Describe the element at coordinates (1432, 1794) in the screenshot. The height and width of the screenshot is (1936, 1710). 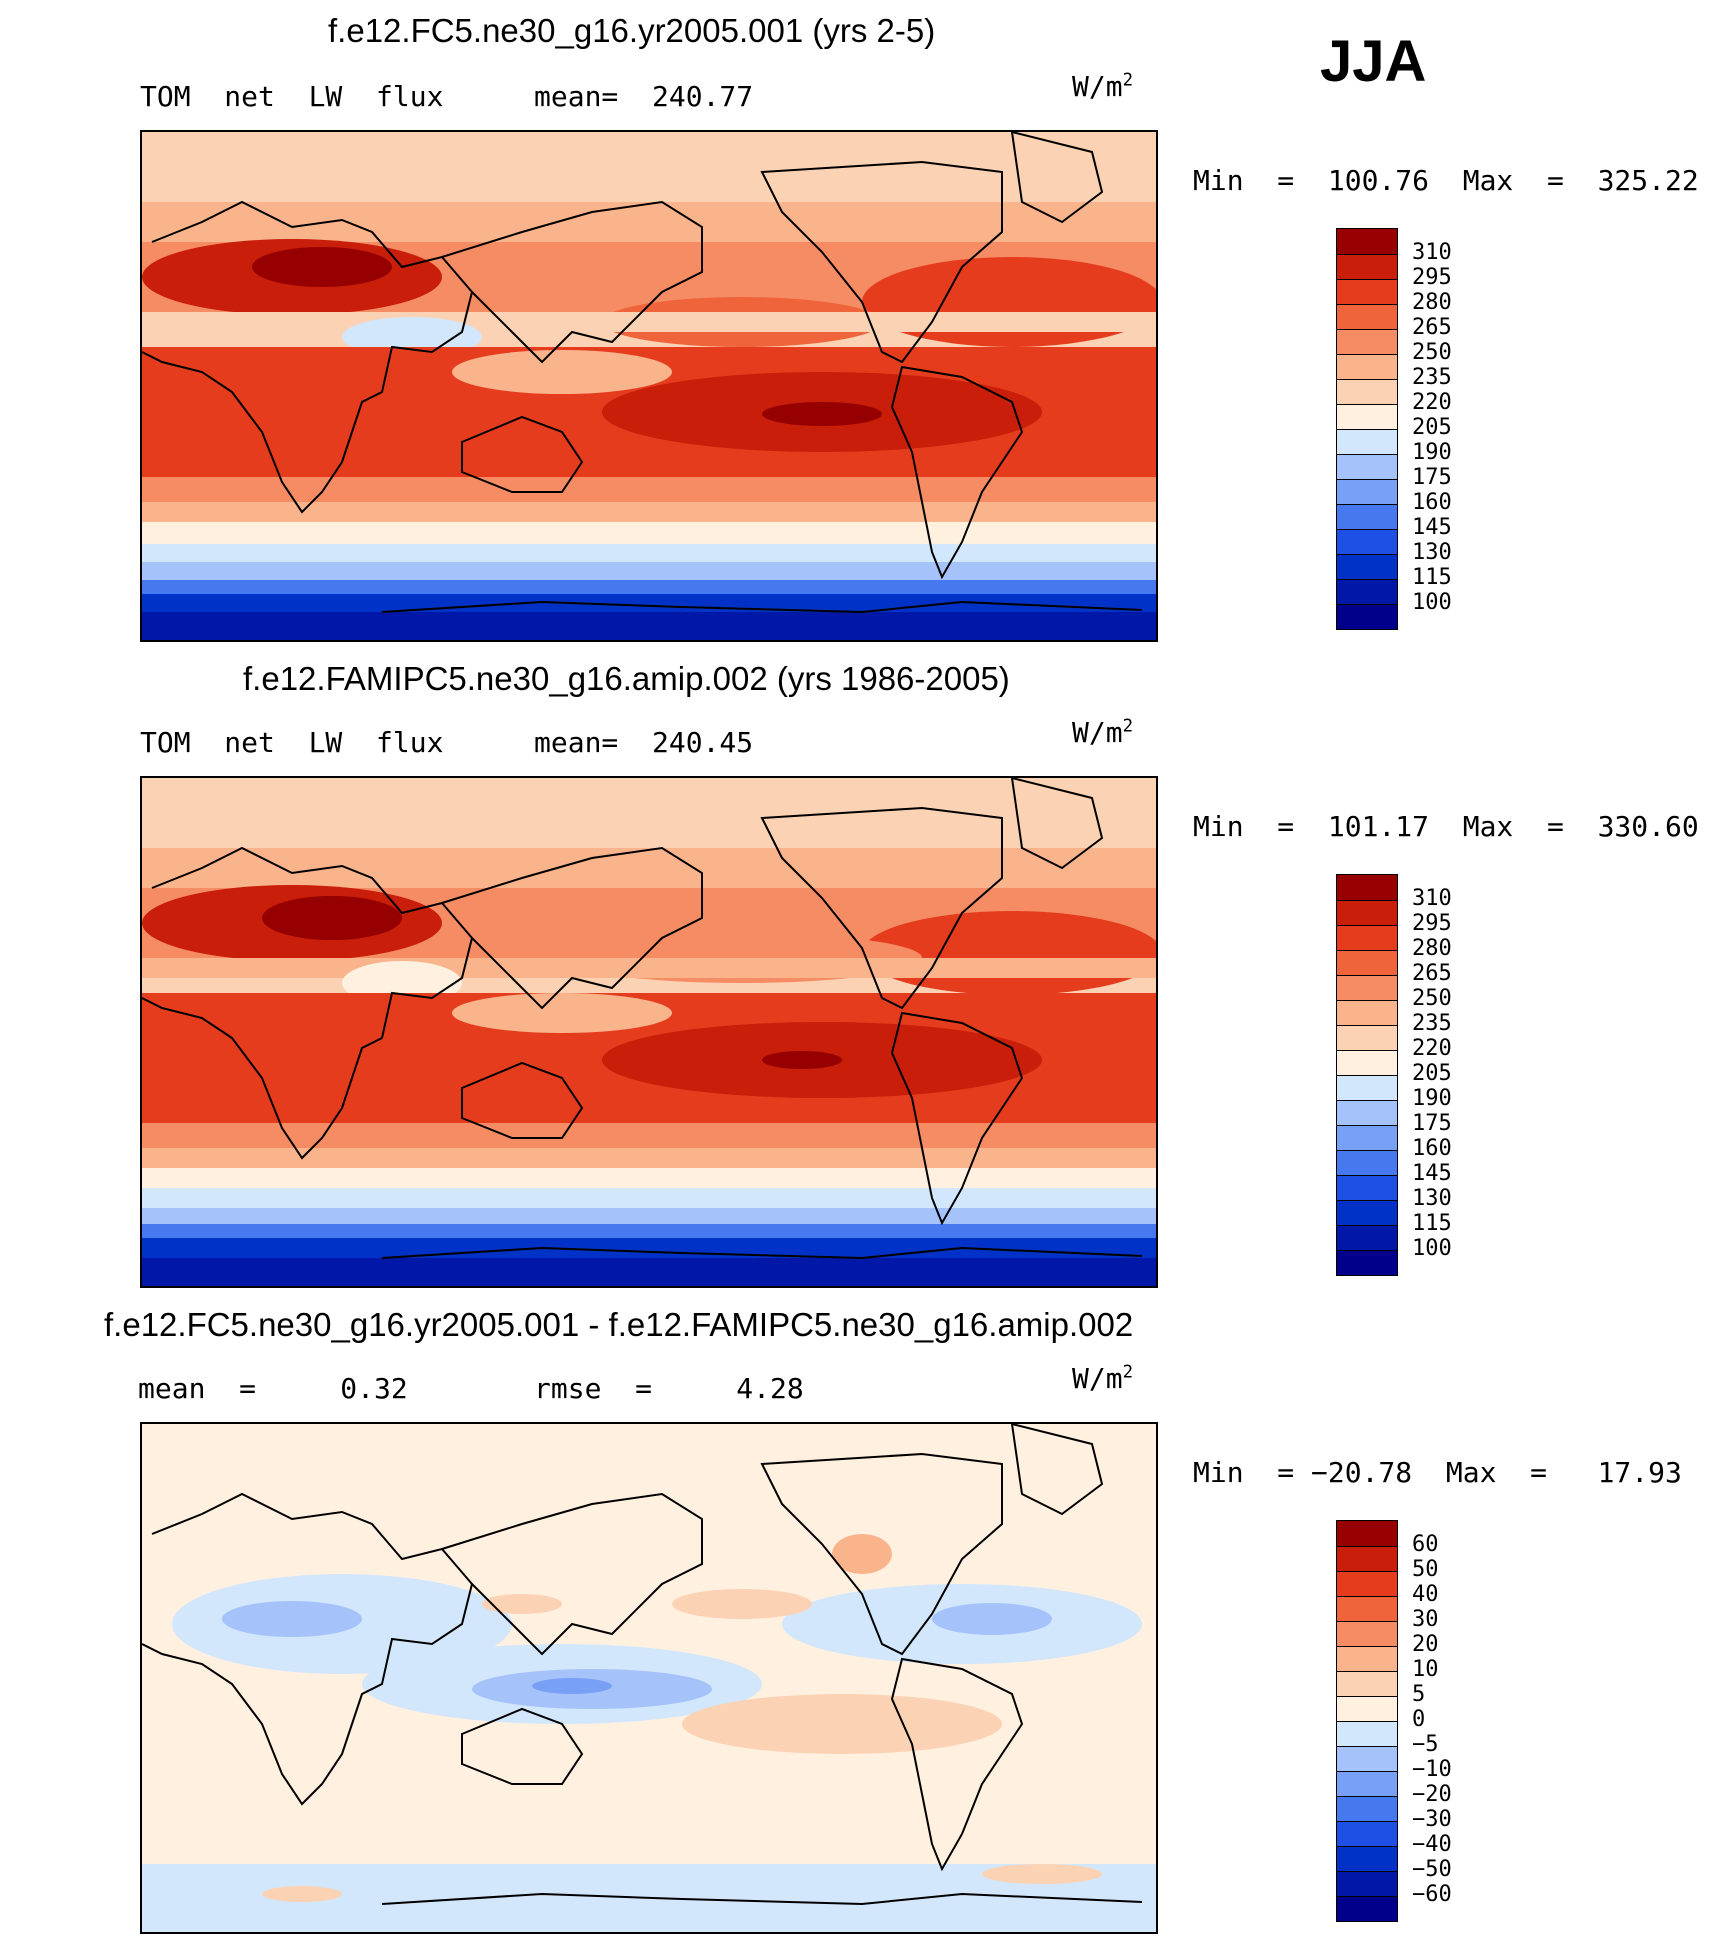
I see `colorbar-level-label: −20` at that location.